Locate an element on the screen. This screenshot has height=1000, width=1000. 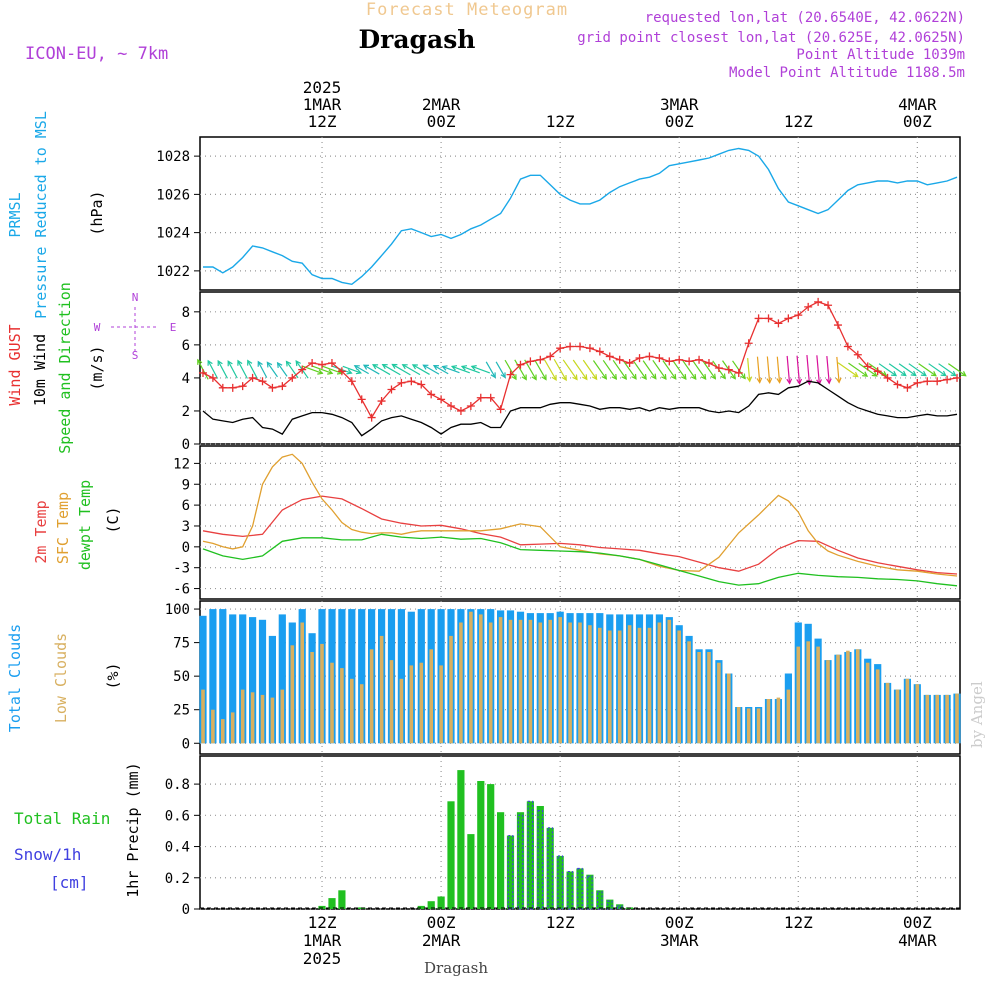
pressure-line is located at coordinates (580, 216).